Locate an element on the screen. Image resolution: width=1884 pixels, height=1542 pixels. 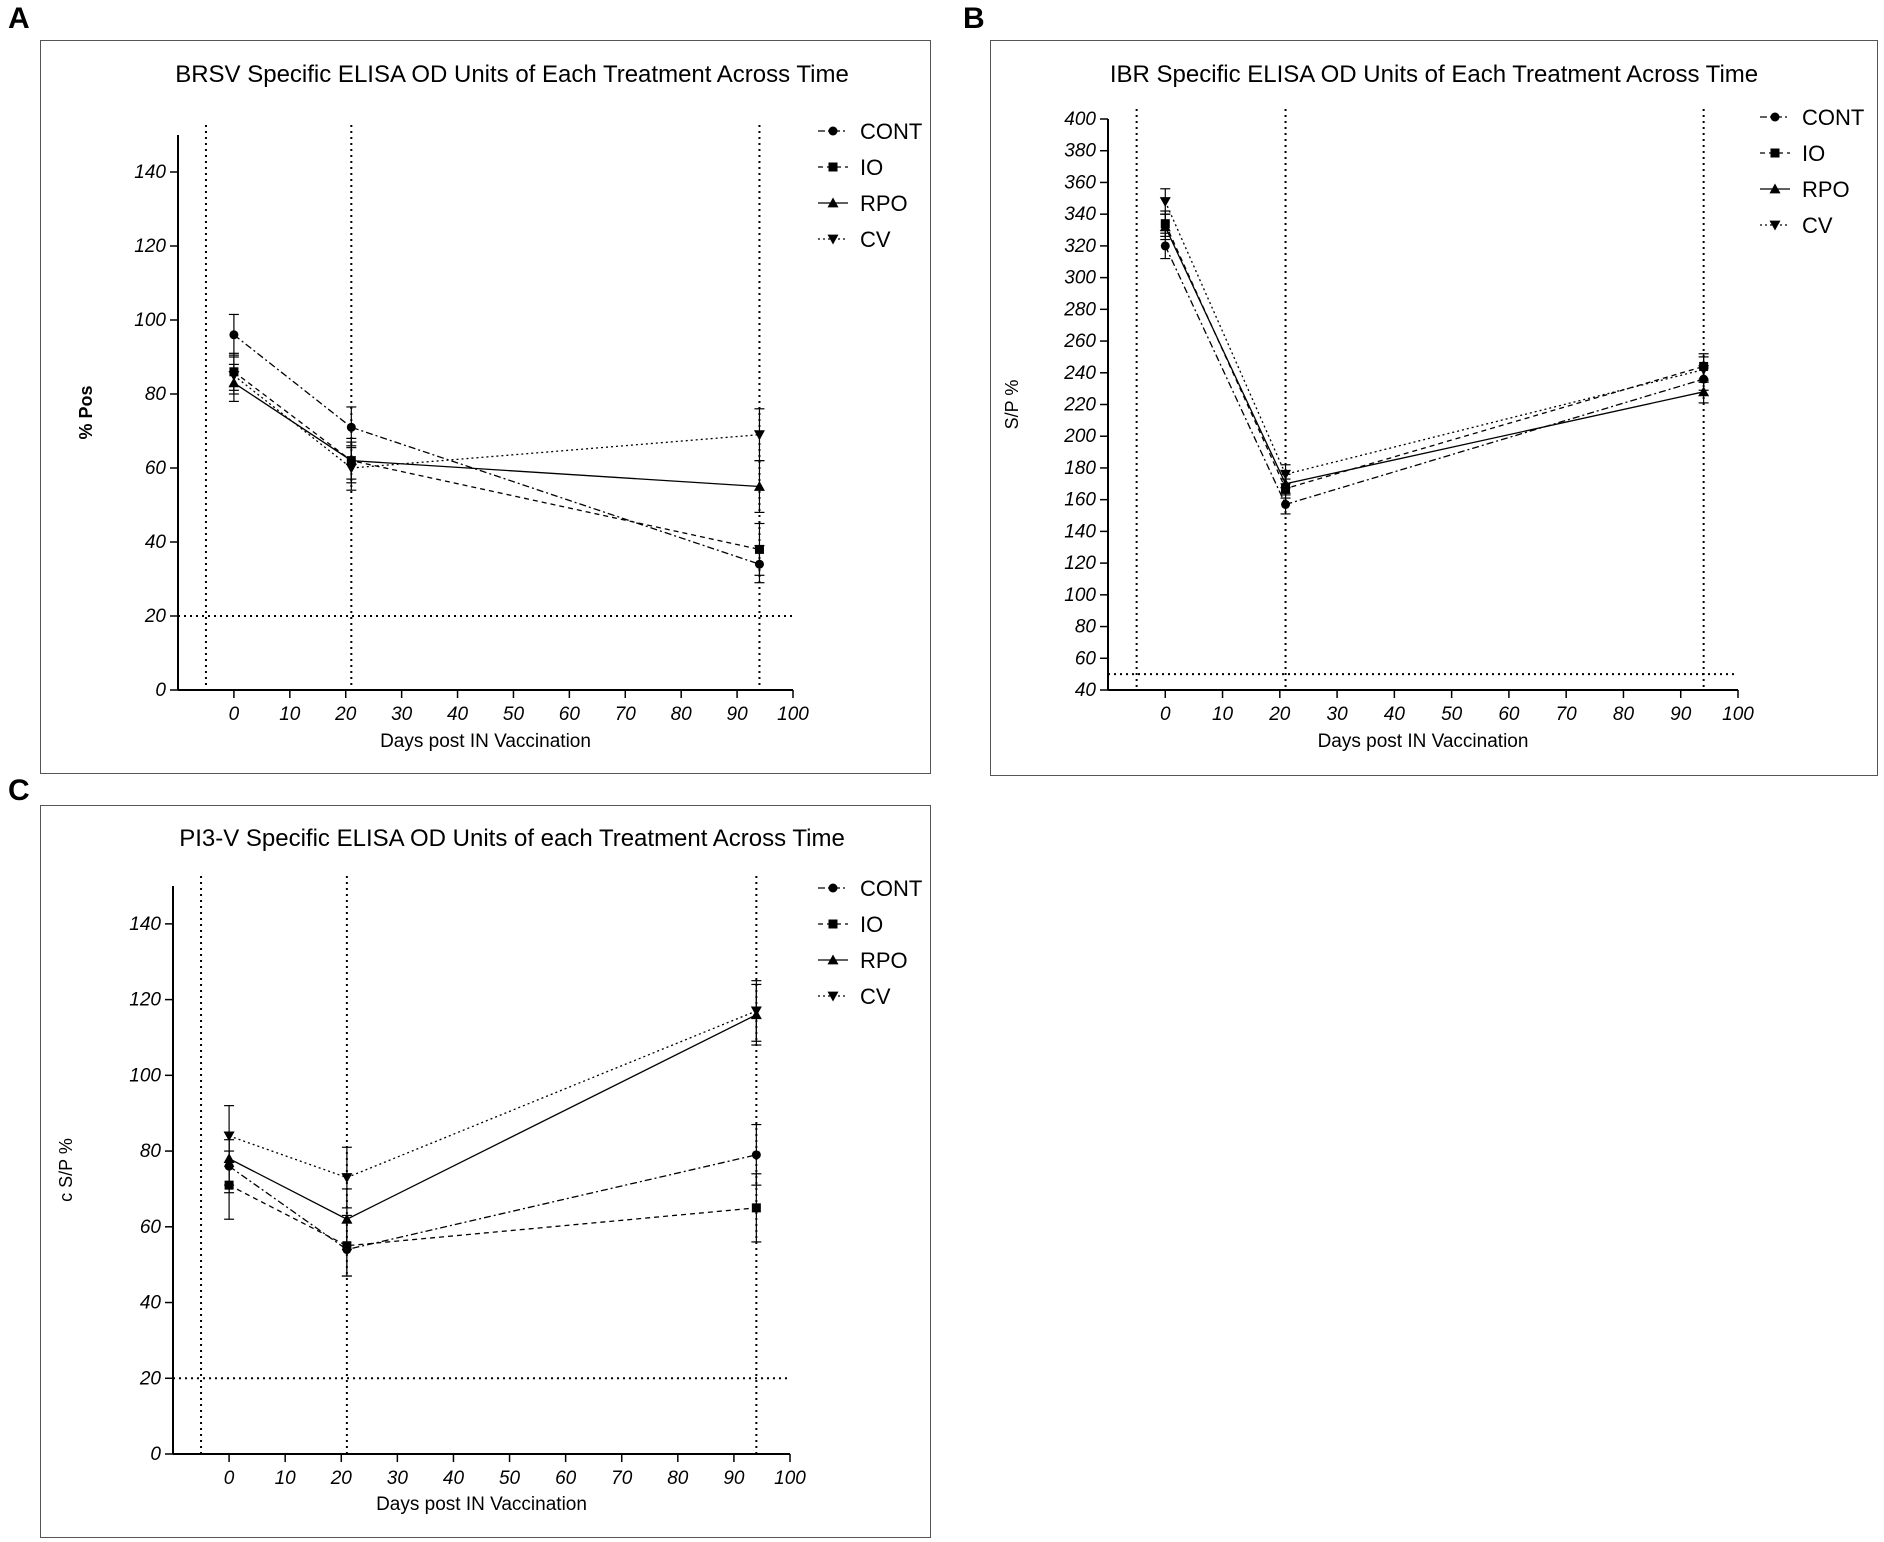
series-line-io is located at coordinates (492, 1215).